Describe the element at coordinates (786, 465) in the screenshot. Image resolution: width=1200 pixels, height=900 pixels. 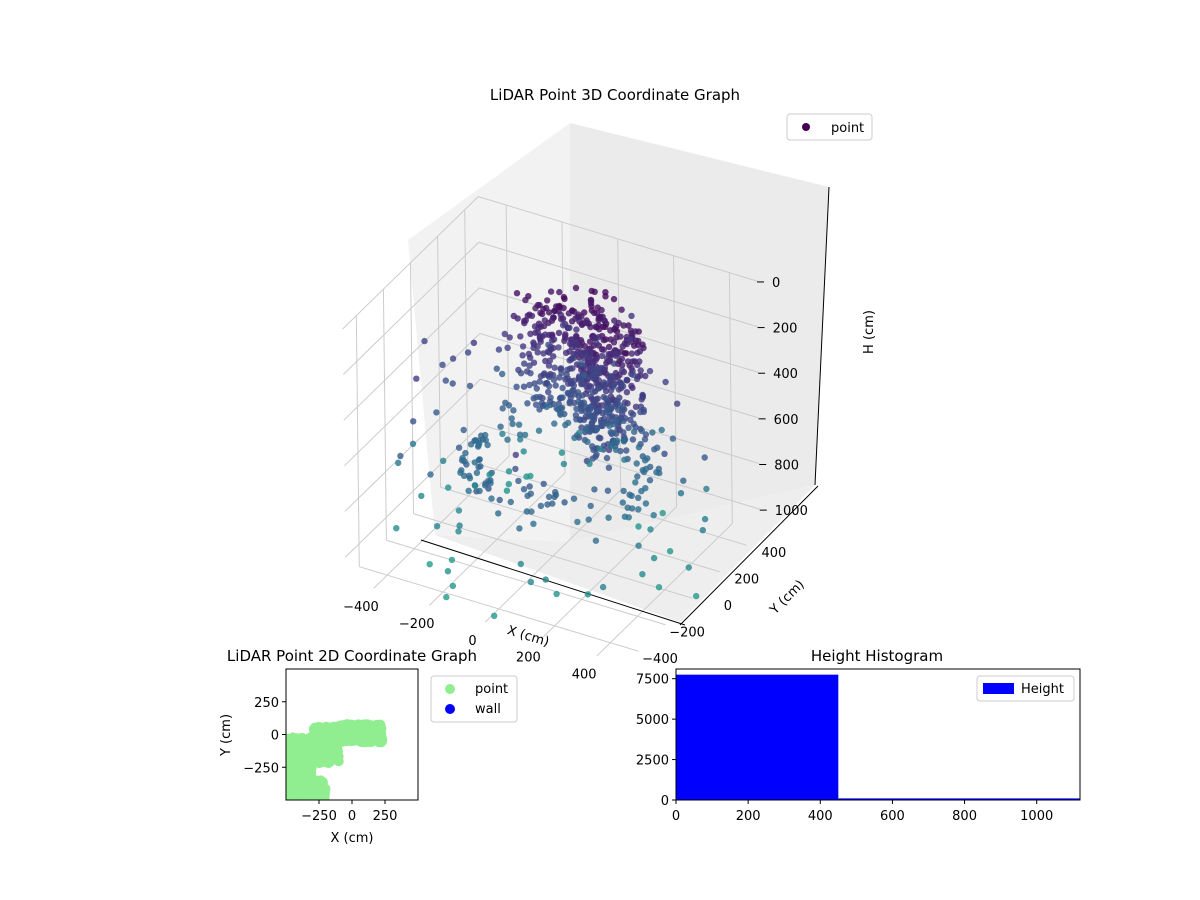
I see `z-tick-label: 800` at that location.